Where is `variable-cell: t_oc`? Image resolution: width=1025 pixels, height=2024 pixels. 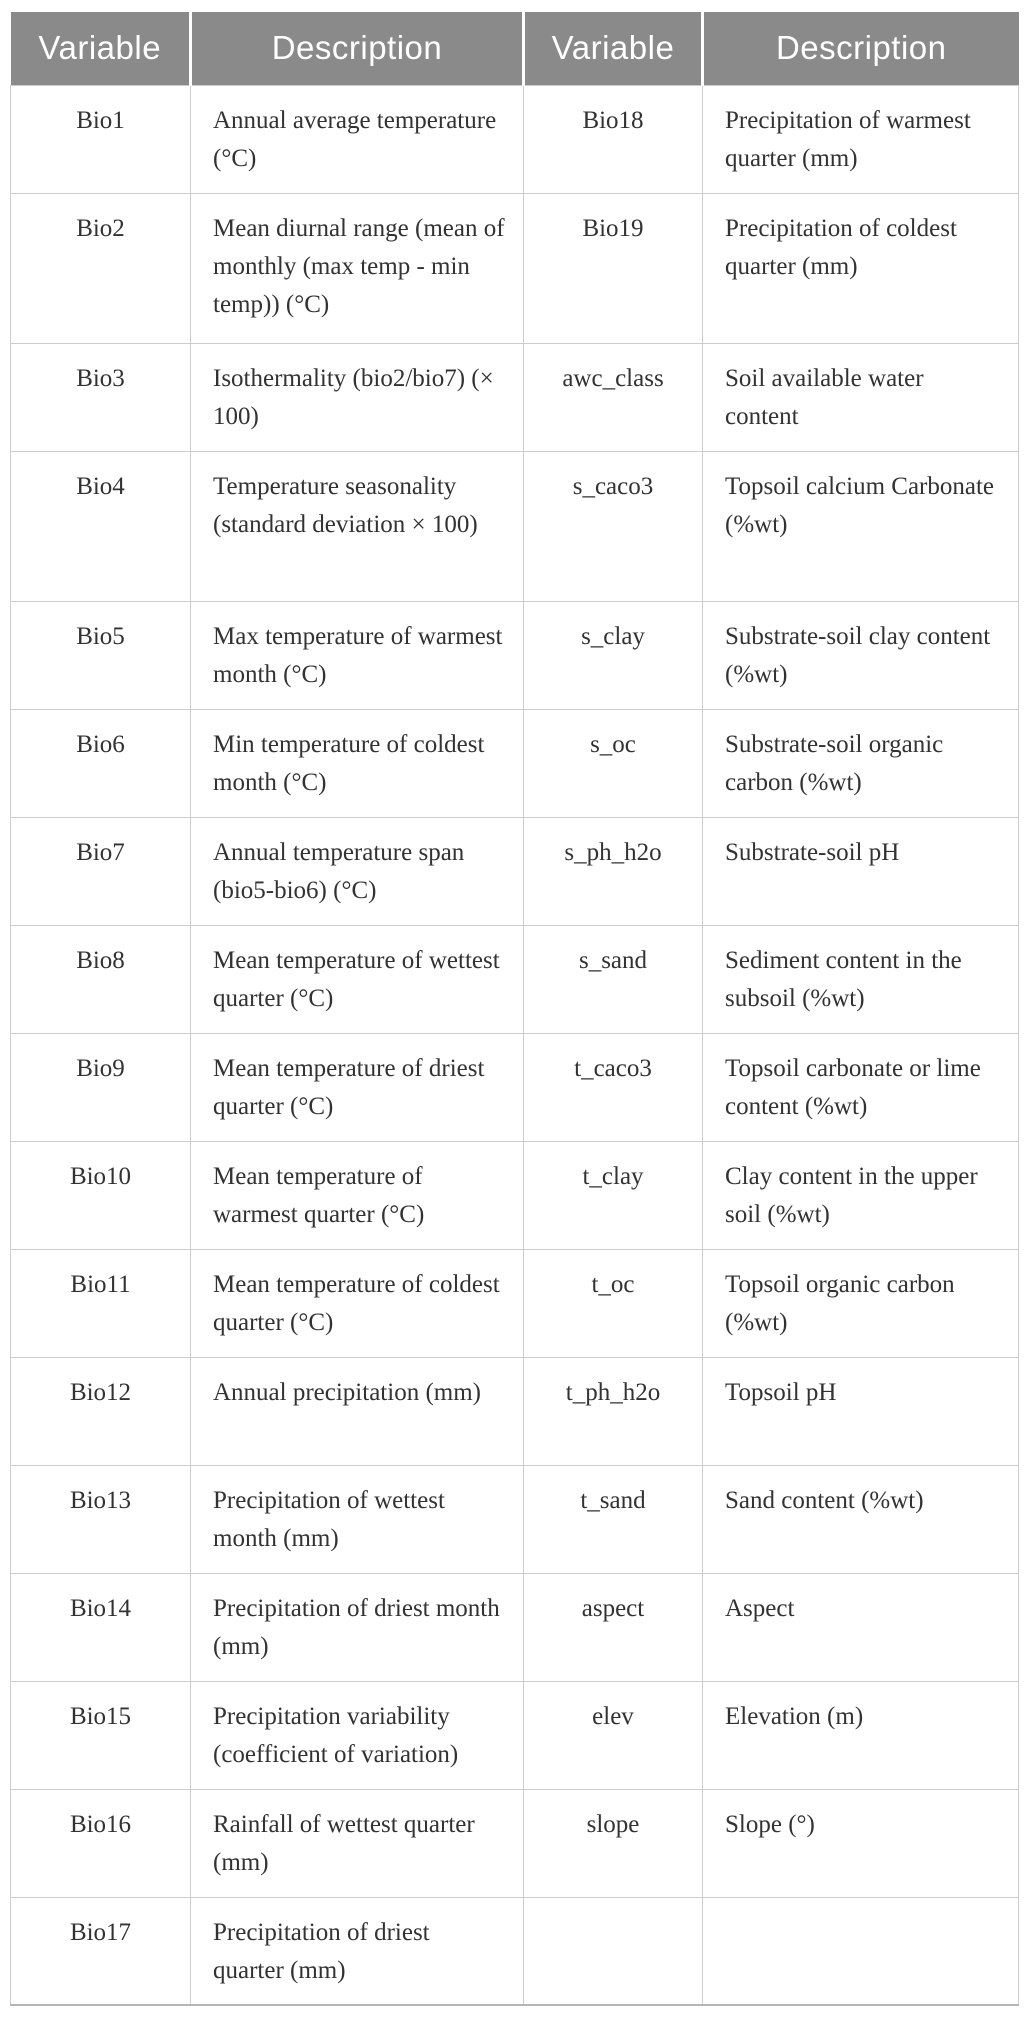
variable-cell: t_oc is located at coordinates (613, 1303).